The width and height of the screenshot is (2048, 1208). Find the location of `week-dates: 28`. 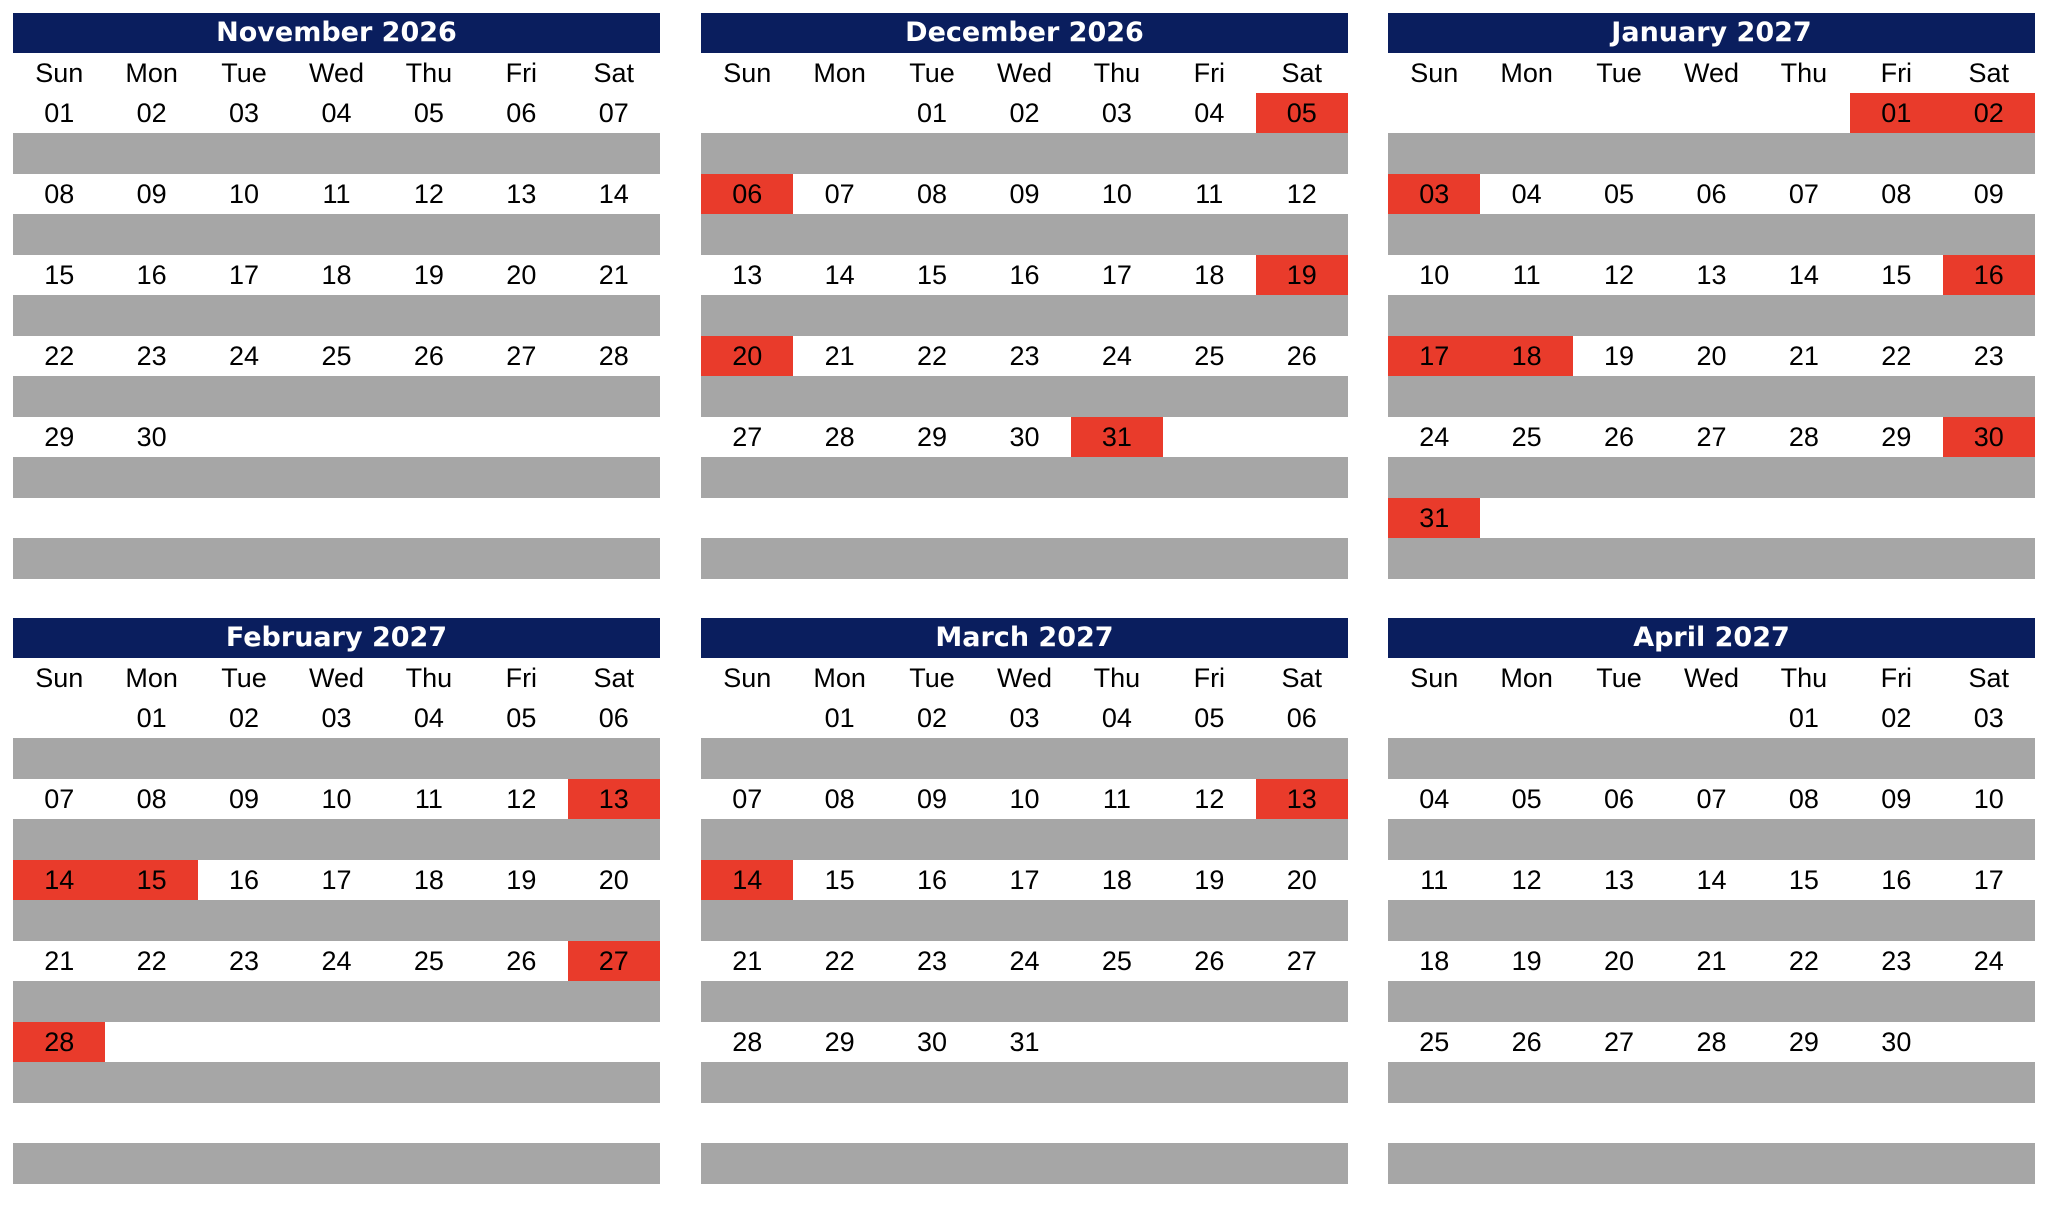

week-dates: 28 is located at coordinates (336, 1042).